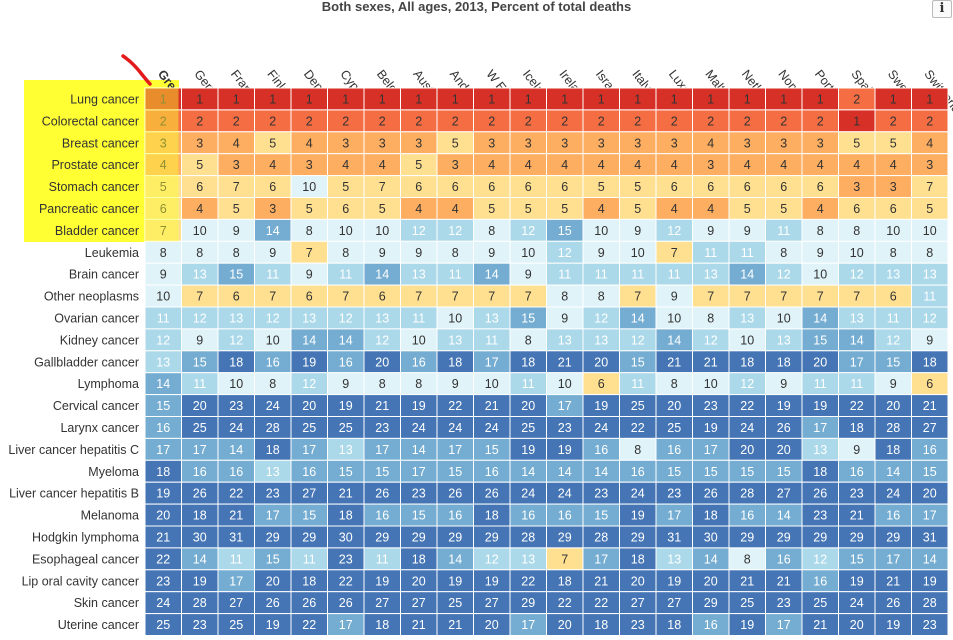 The image size is (953, 640). I want to click on cell-value: 2, so click(345, 121).